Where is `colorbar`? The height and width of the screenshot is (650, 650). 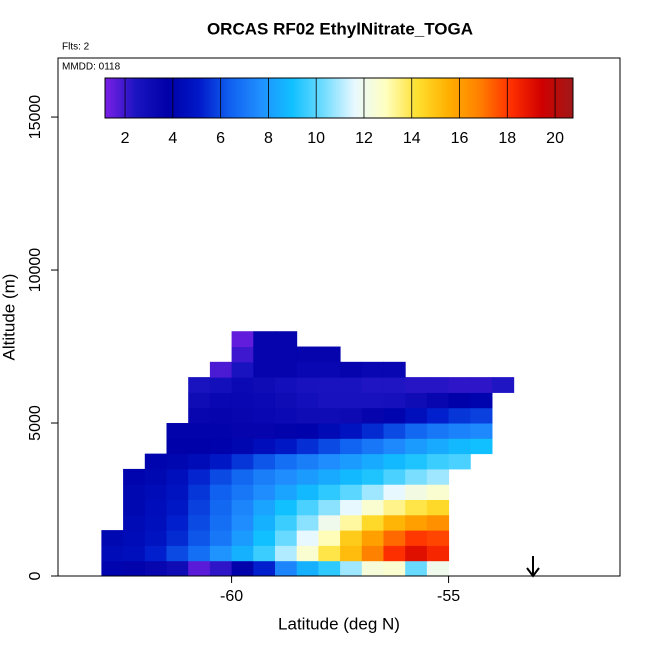
colorbar is located at coordinates (339, 98).